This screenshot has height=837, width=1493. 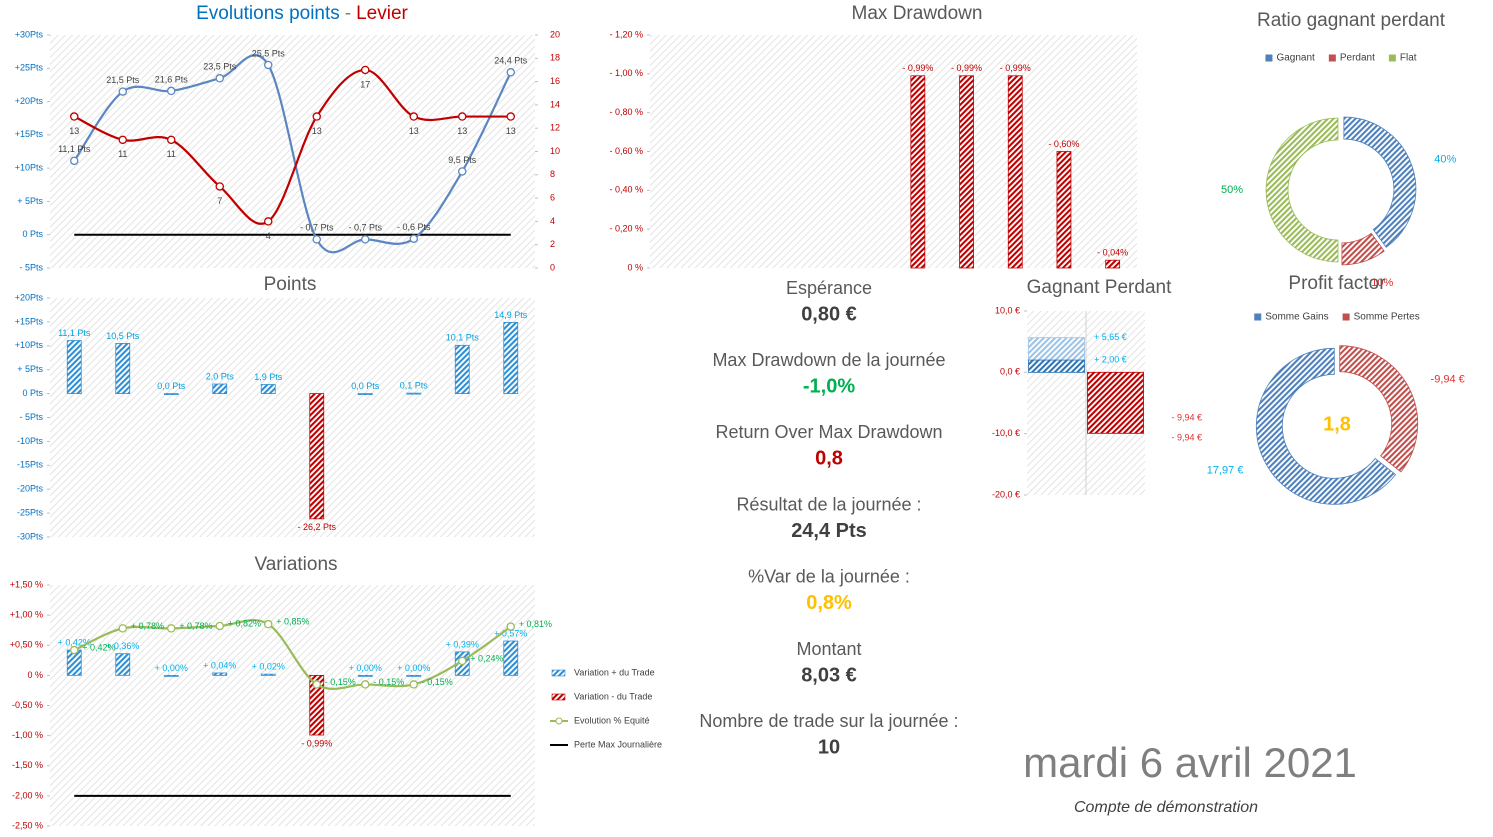 What do you see at coordinates (559, 721) in the screenshot?
I see `legend-marker` at bounding box center [559, 721].